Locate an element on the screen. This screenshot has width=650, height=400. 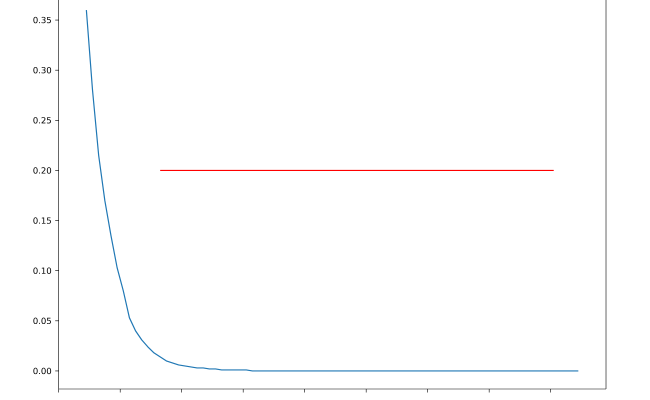
y-tick-label: 0.10 is located at coordinates (42, 270).